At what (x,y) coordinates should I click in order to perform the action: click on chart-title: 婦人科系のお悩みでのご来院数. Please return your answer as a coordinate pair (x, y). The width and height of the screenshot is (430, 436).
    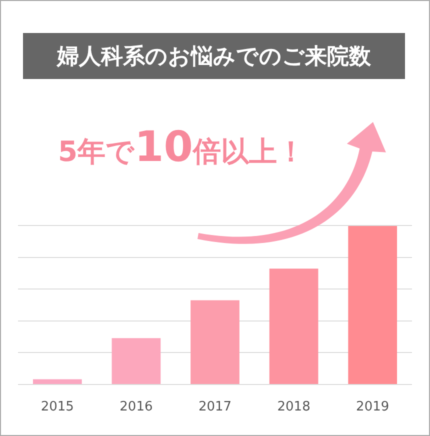
    Looking at the image, I should click on (214, 57).